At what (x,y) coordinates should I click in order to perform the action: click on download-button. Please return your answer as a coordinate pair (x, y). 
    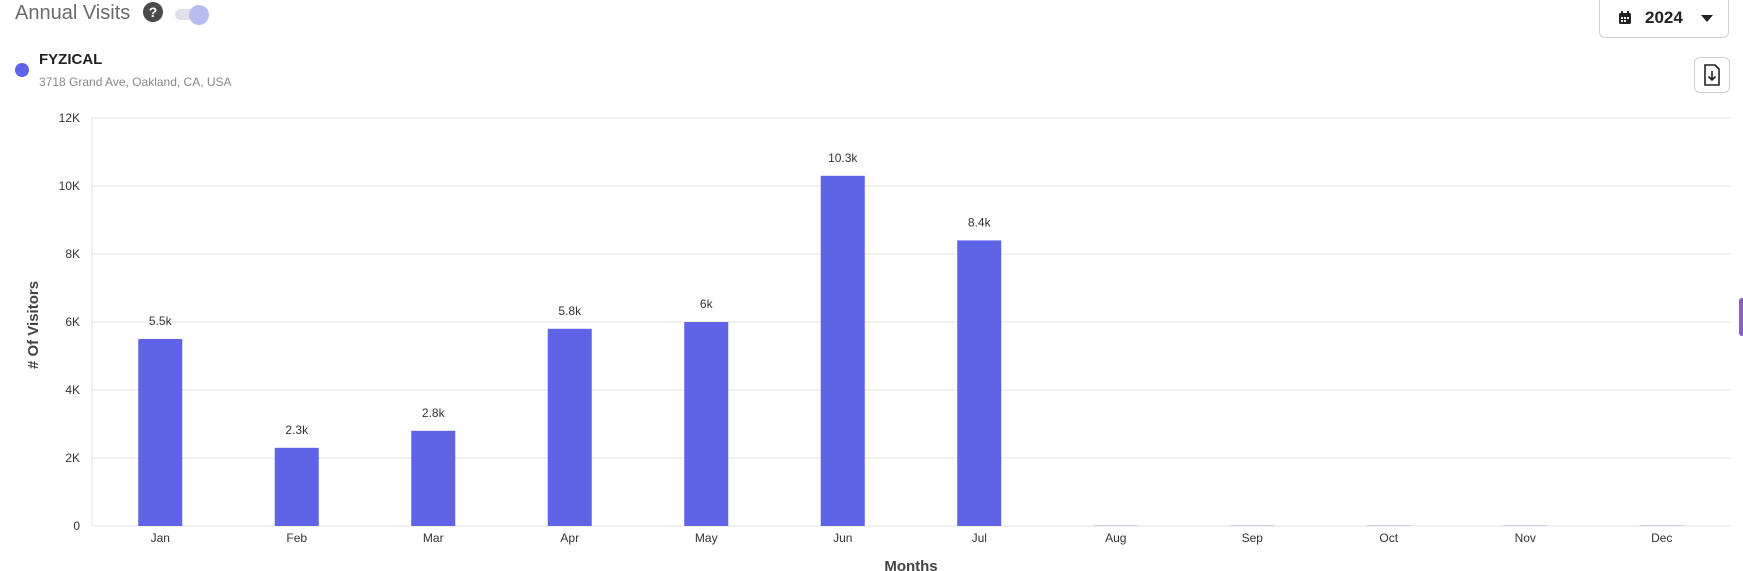
    Looking at the image, I should click on (1712, 75).